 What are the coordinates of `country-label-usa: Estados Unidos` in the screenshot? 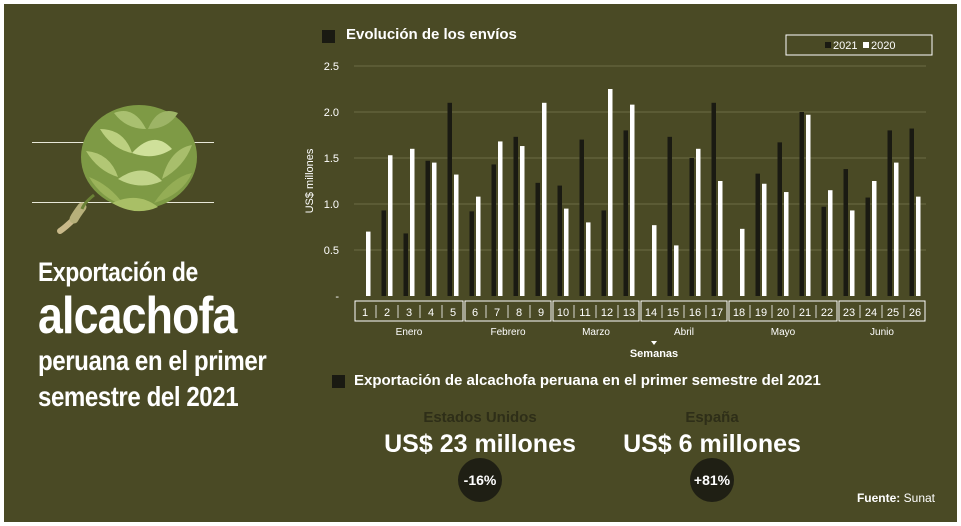 It's located at (480, 417).